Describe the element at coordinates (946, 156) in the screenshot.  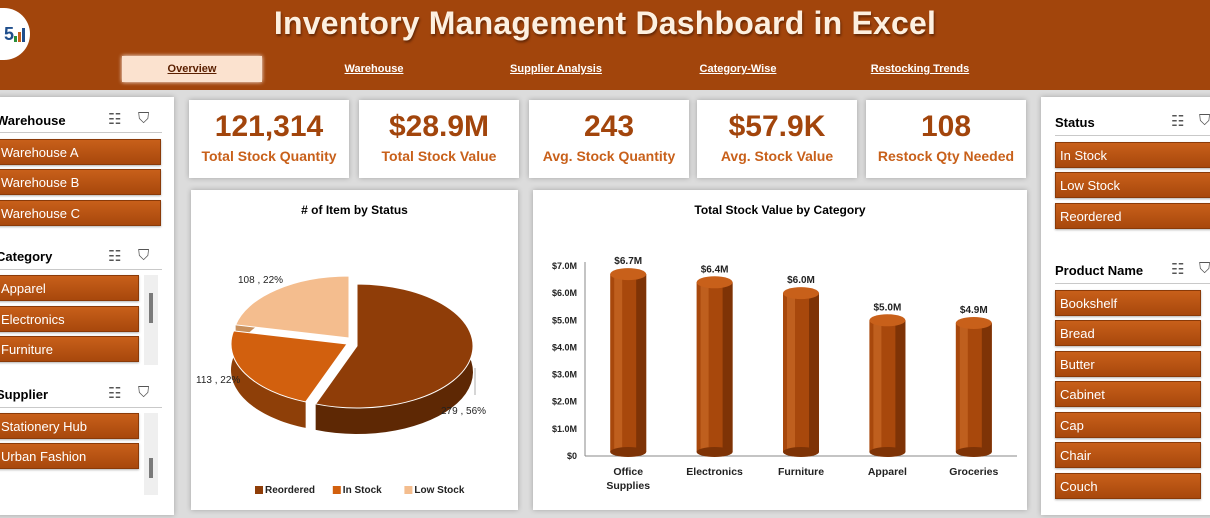
I see `kpi-label: Restock Qty Needed` at that location.